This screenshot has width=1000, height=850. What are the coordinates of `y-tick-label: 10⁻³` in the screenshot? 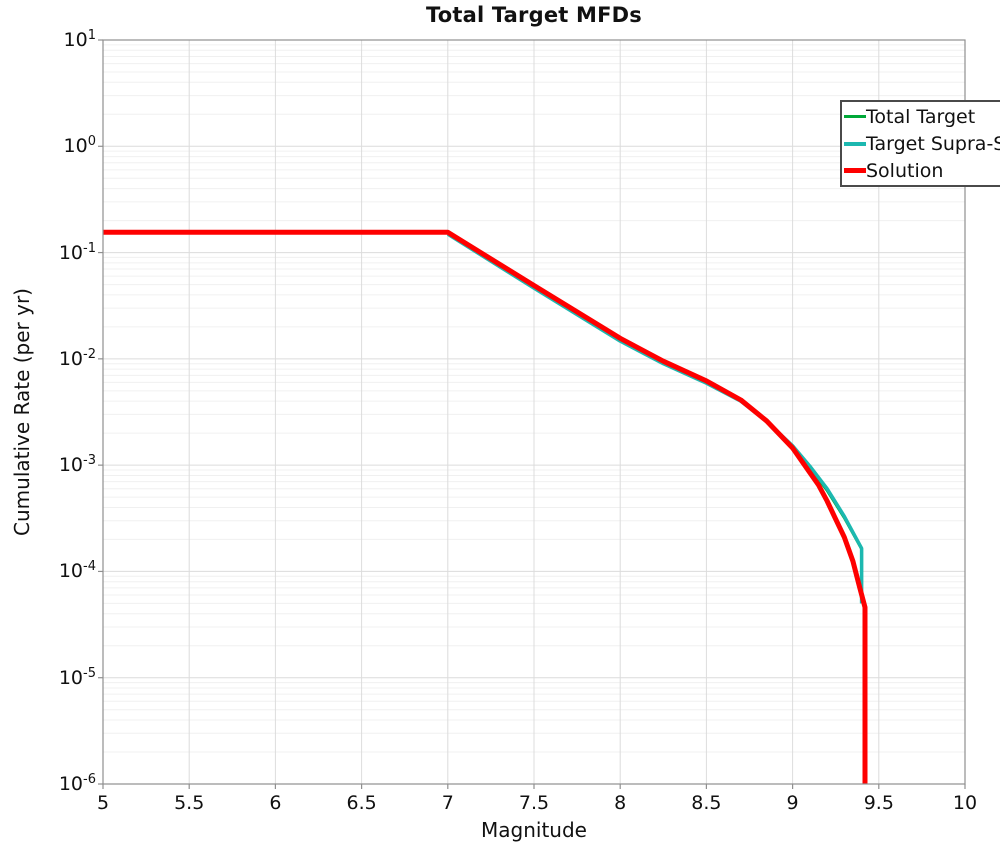 It's located at (77, 465).